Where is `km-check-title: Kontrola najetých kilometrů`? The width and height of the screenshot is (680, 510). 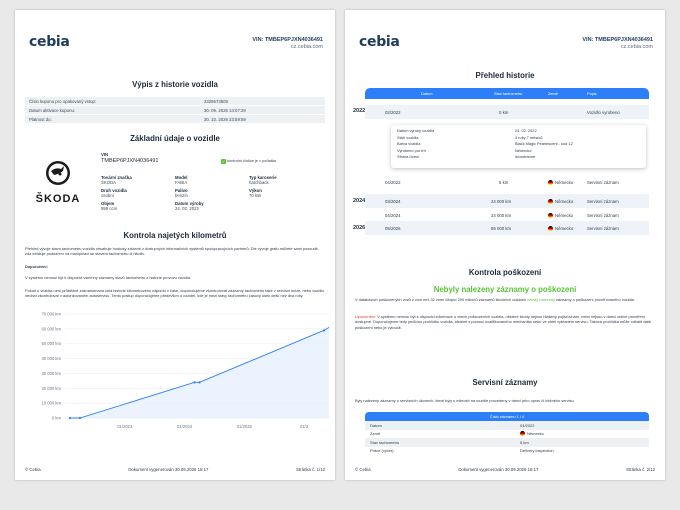
km-check-title: Kontrola najetých kilometrů is located at coordinates (175, 235).